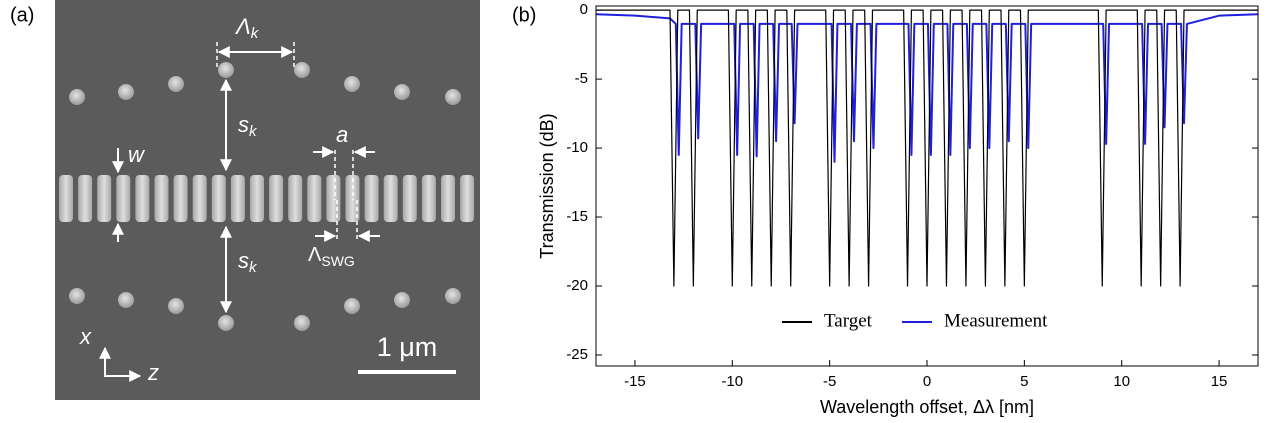 The height and width of the screenshot is (423, 1266). What do you see at coordinates (581, 78) in the screenshot?
I see `y-tick-label: -5` at bounding box center [581, 78].